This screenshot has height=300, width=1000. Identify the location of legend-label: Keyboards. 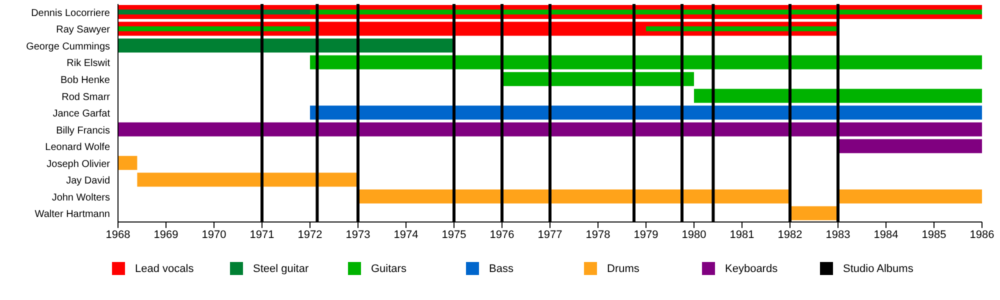
(751, 268).